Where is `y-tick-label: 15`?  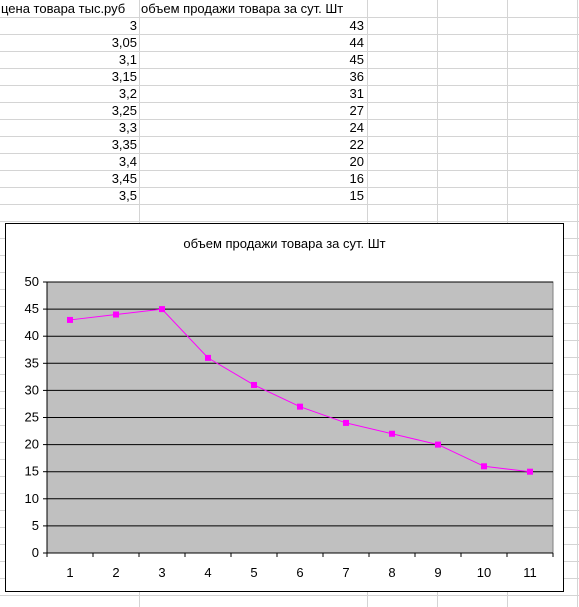
y-tick-label: 15 is located at coordinates (32, 471).